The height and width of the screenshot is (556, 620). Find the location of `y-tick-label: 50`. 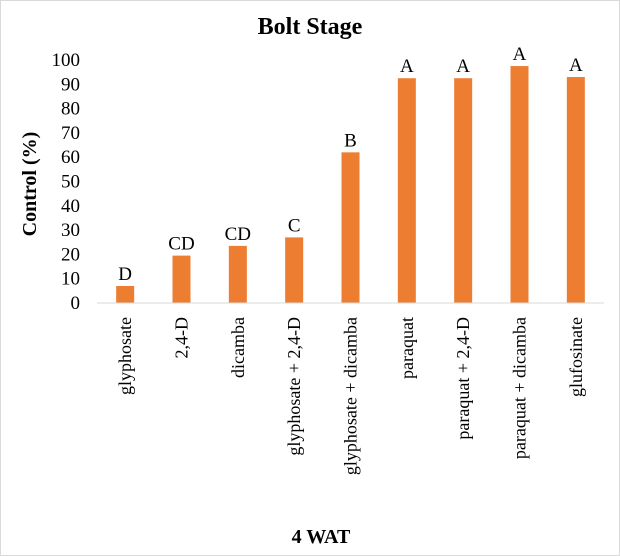

y-tick-label: 50 is located at coordinates (70, 182).